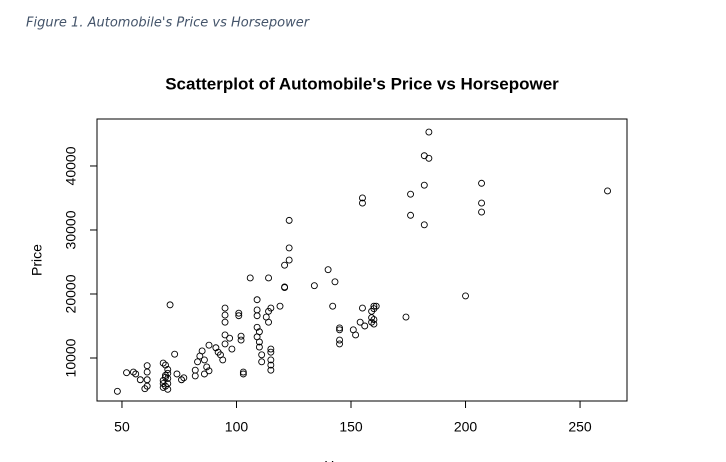  Describe the element at coordinates (237, 427) in the screenshot. I see `x-tick-label: 100` at that location.